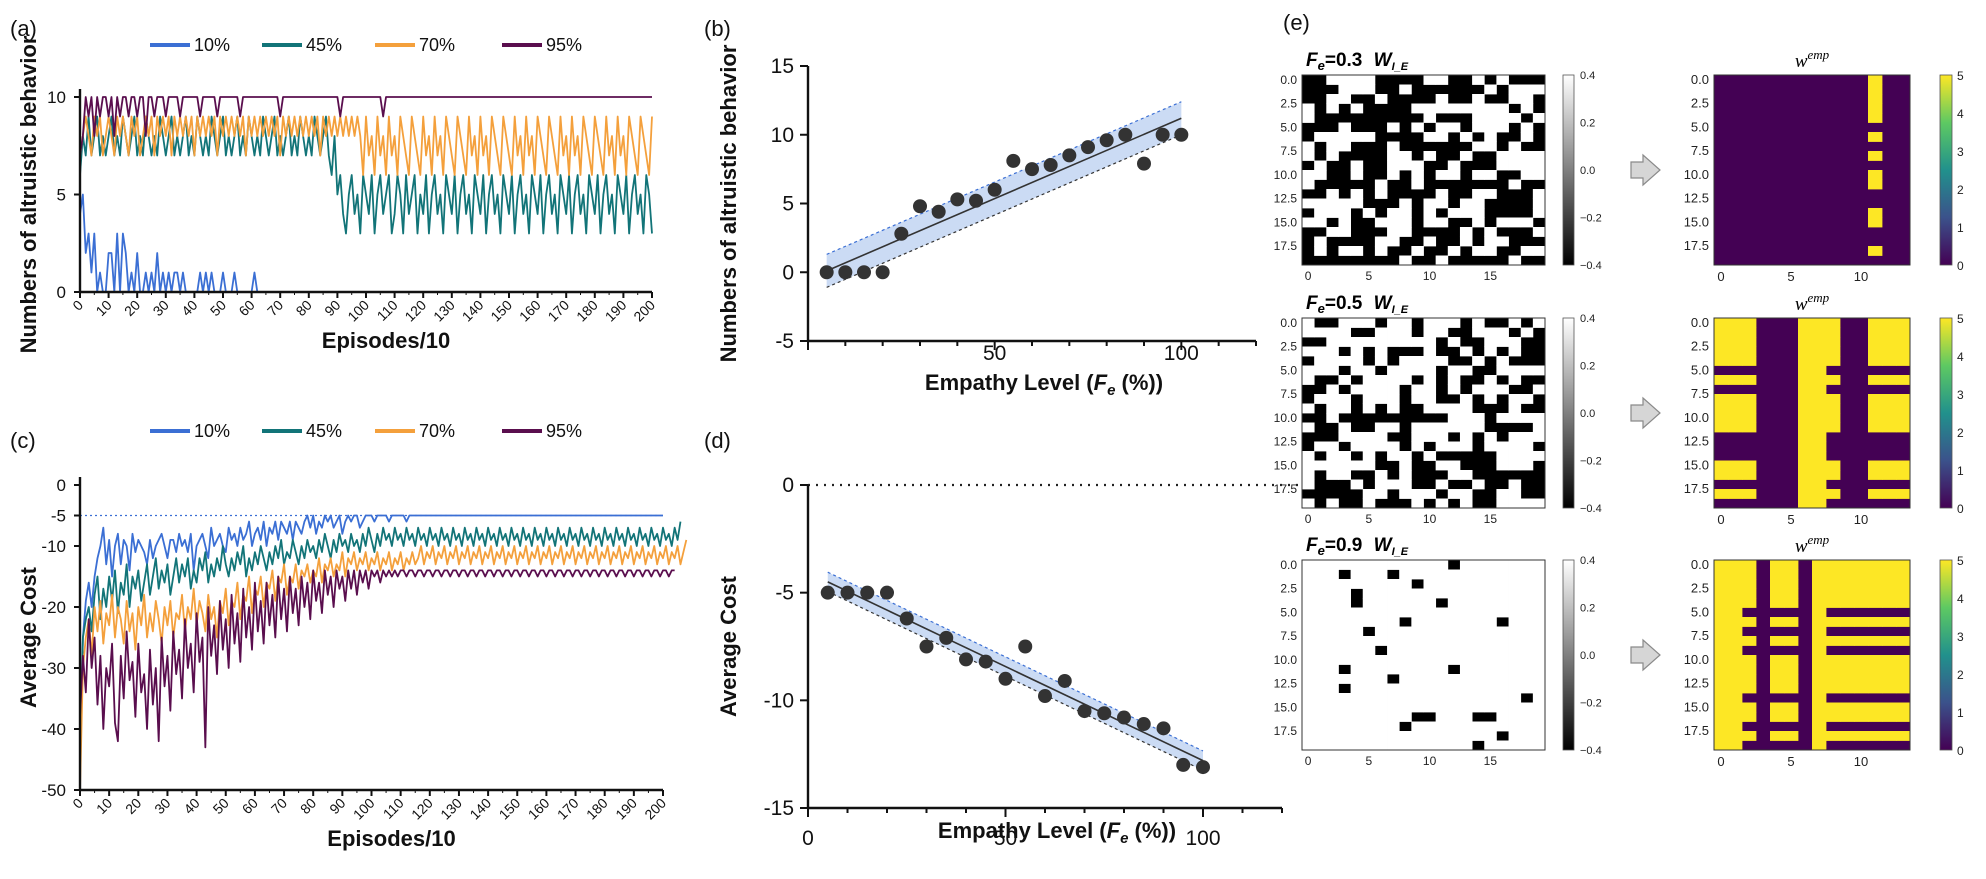 The width and height of the screenshot is (1986, 879). What do you see at coordinates (1790, 519) in the screenshot?
I see `wemp-x-tick: 5` at bounding box center [1790, 519].